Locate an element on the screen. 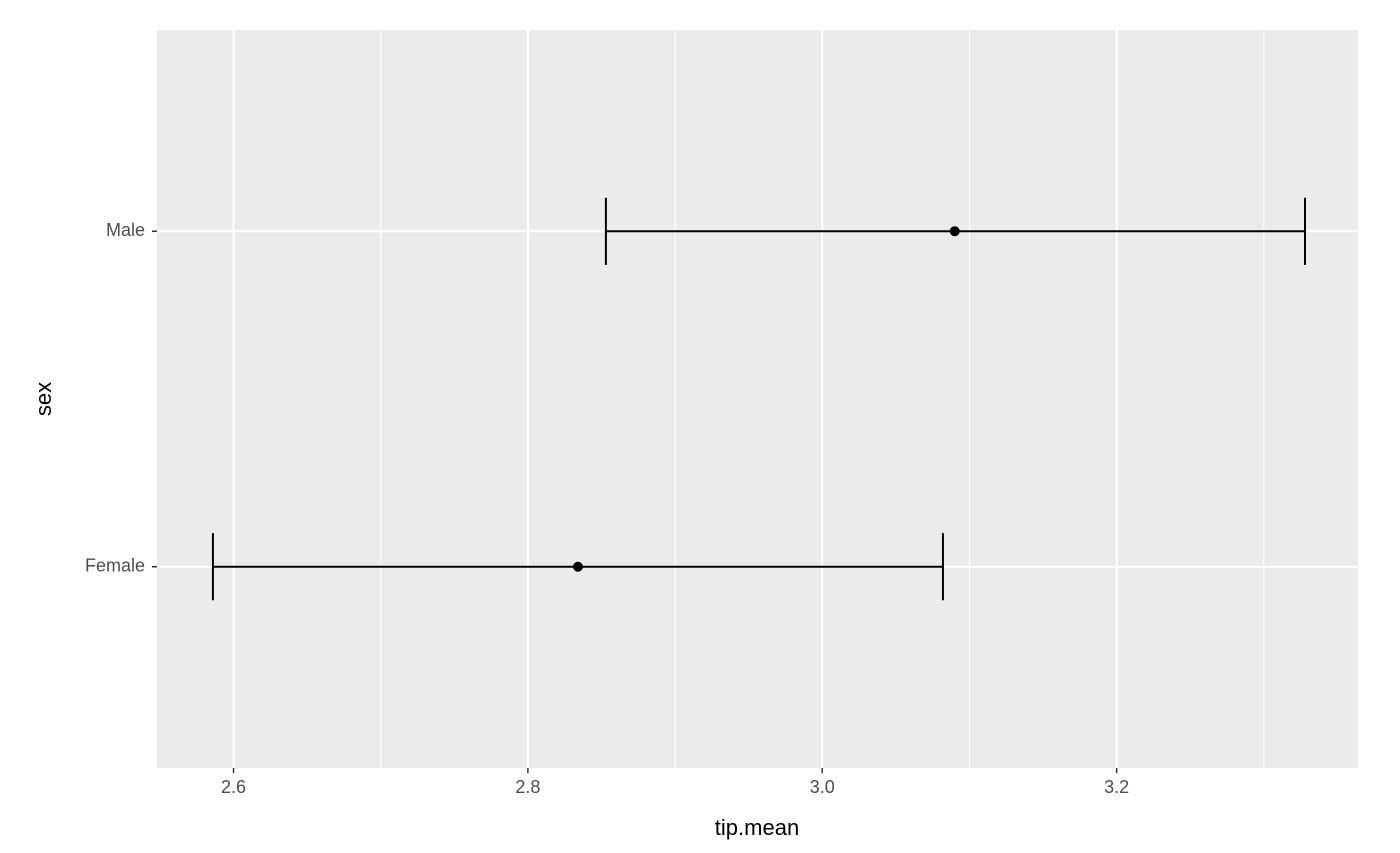 The image size is (1400, 853). x-tick-label: 2.6 is located at coordinates (233, 787).